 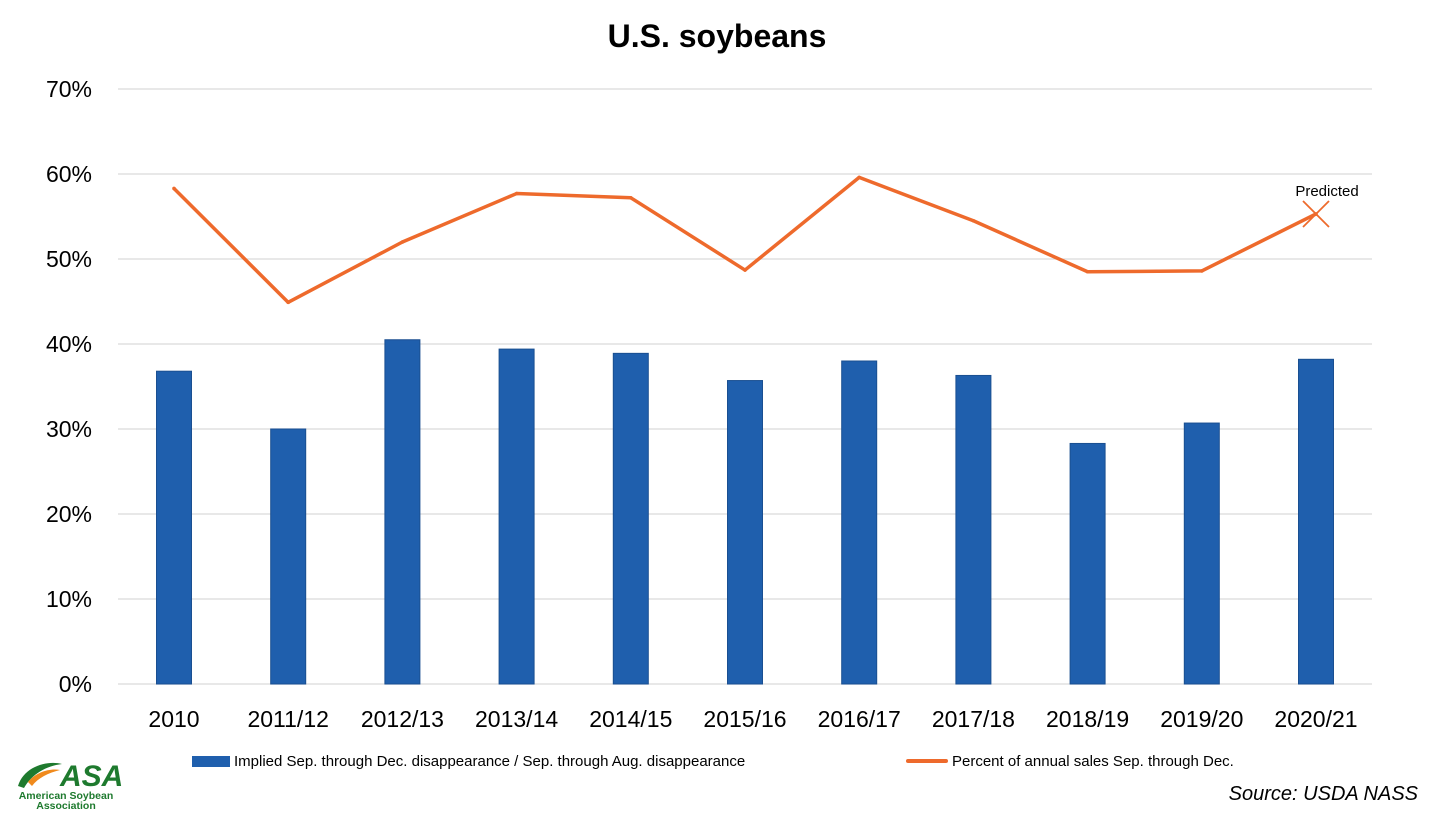 What do you see at coordinates (288, 556) in the screenshot?
I see `bar-2011/12` at bounding box center [288, 556].